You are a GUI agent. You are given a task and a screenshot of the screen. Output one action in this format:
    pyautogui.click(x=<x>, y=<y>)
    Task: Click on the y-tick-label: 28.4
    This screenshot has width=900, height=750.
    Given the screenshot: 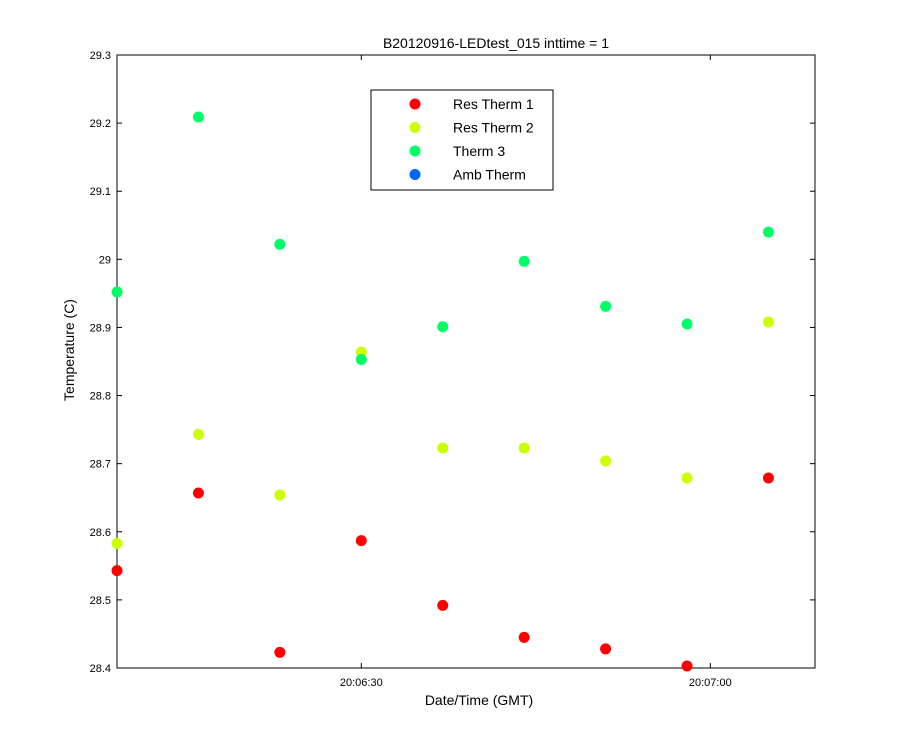 What is the action you would take?
    pyautogui.click(x=100, y=669)
    